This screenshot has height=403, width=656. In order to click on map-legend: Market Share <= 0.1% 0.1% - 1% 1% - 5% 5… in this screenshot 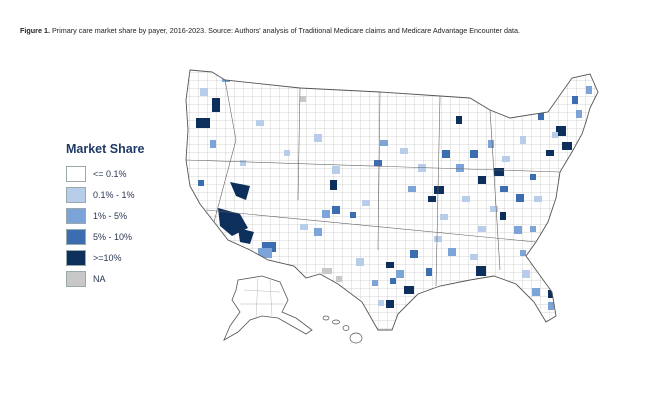, I will do `click(105, 215)`.